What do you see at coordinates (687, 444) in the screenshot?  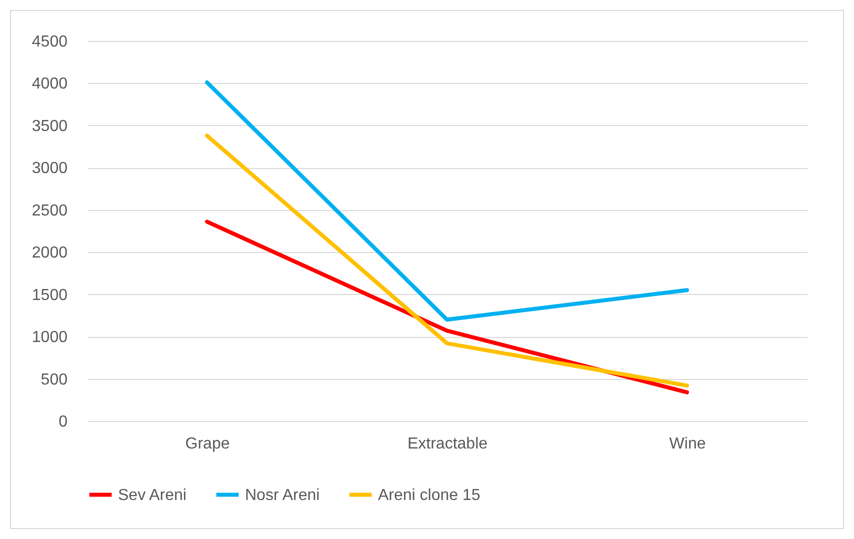 I see `x-tick-label: Wine` at bounding box center [687, 444].